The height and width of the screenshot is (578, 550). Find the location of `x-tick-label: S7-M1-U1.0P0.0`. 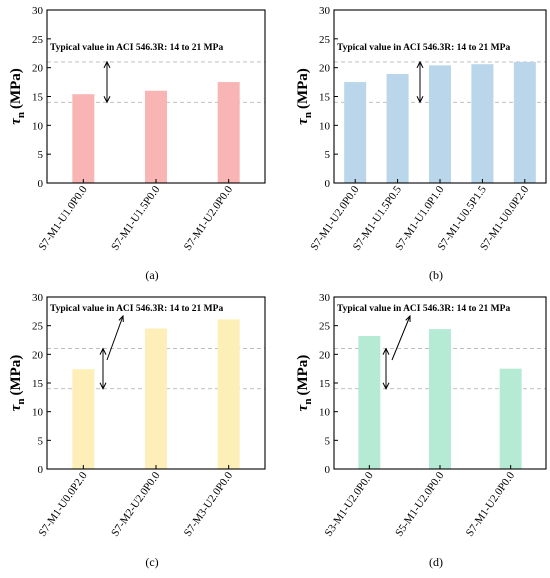

x-tick-label: S7-M1-U1.0P0.0 is located at coordinates (63, 217).